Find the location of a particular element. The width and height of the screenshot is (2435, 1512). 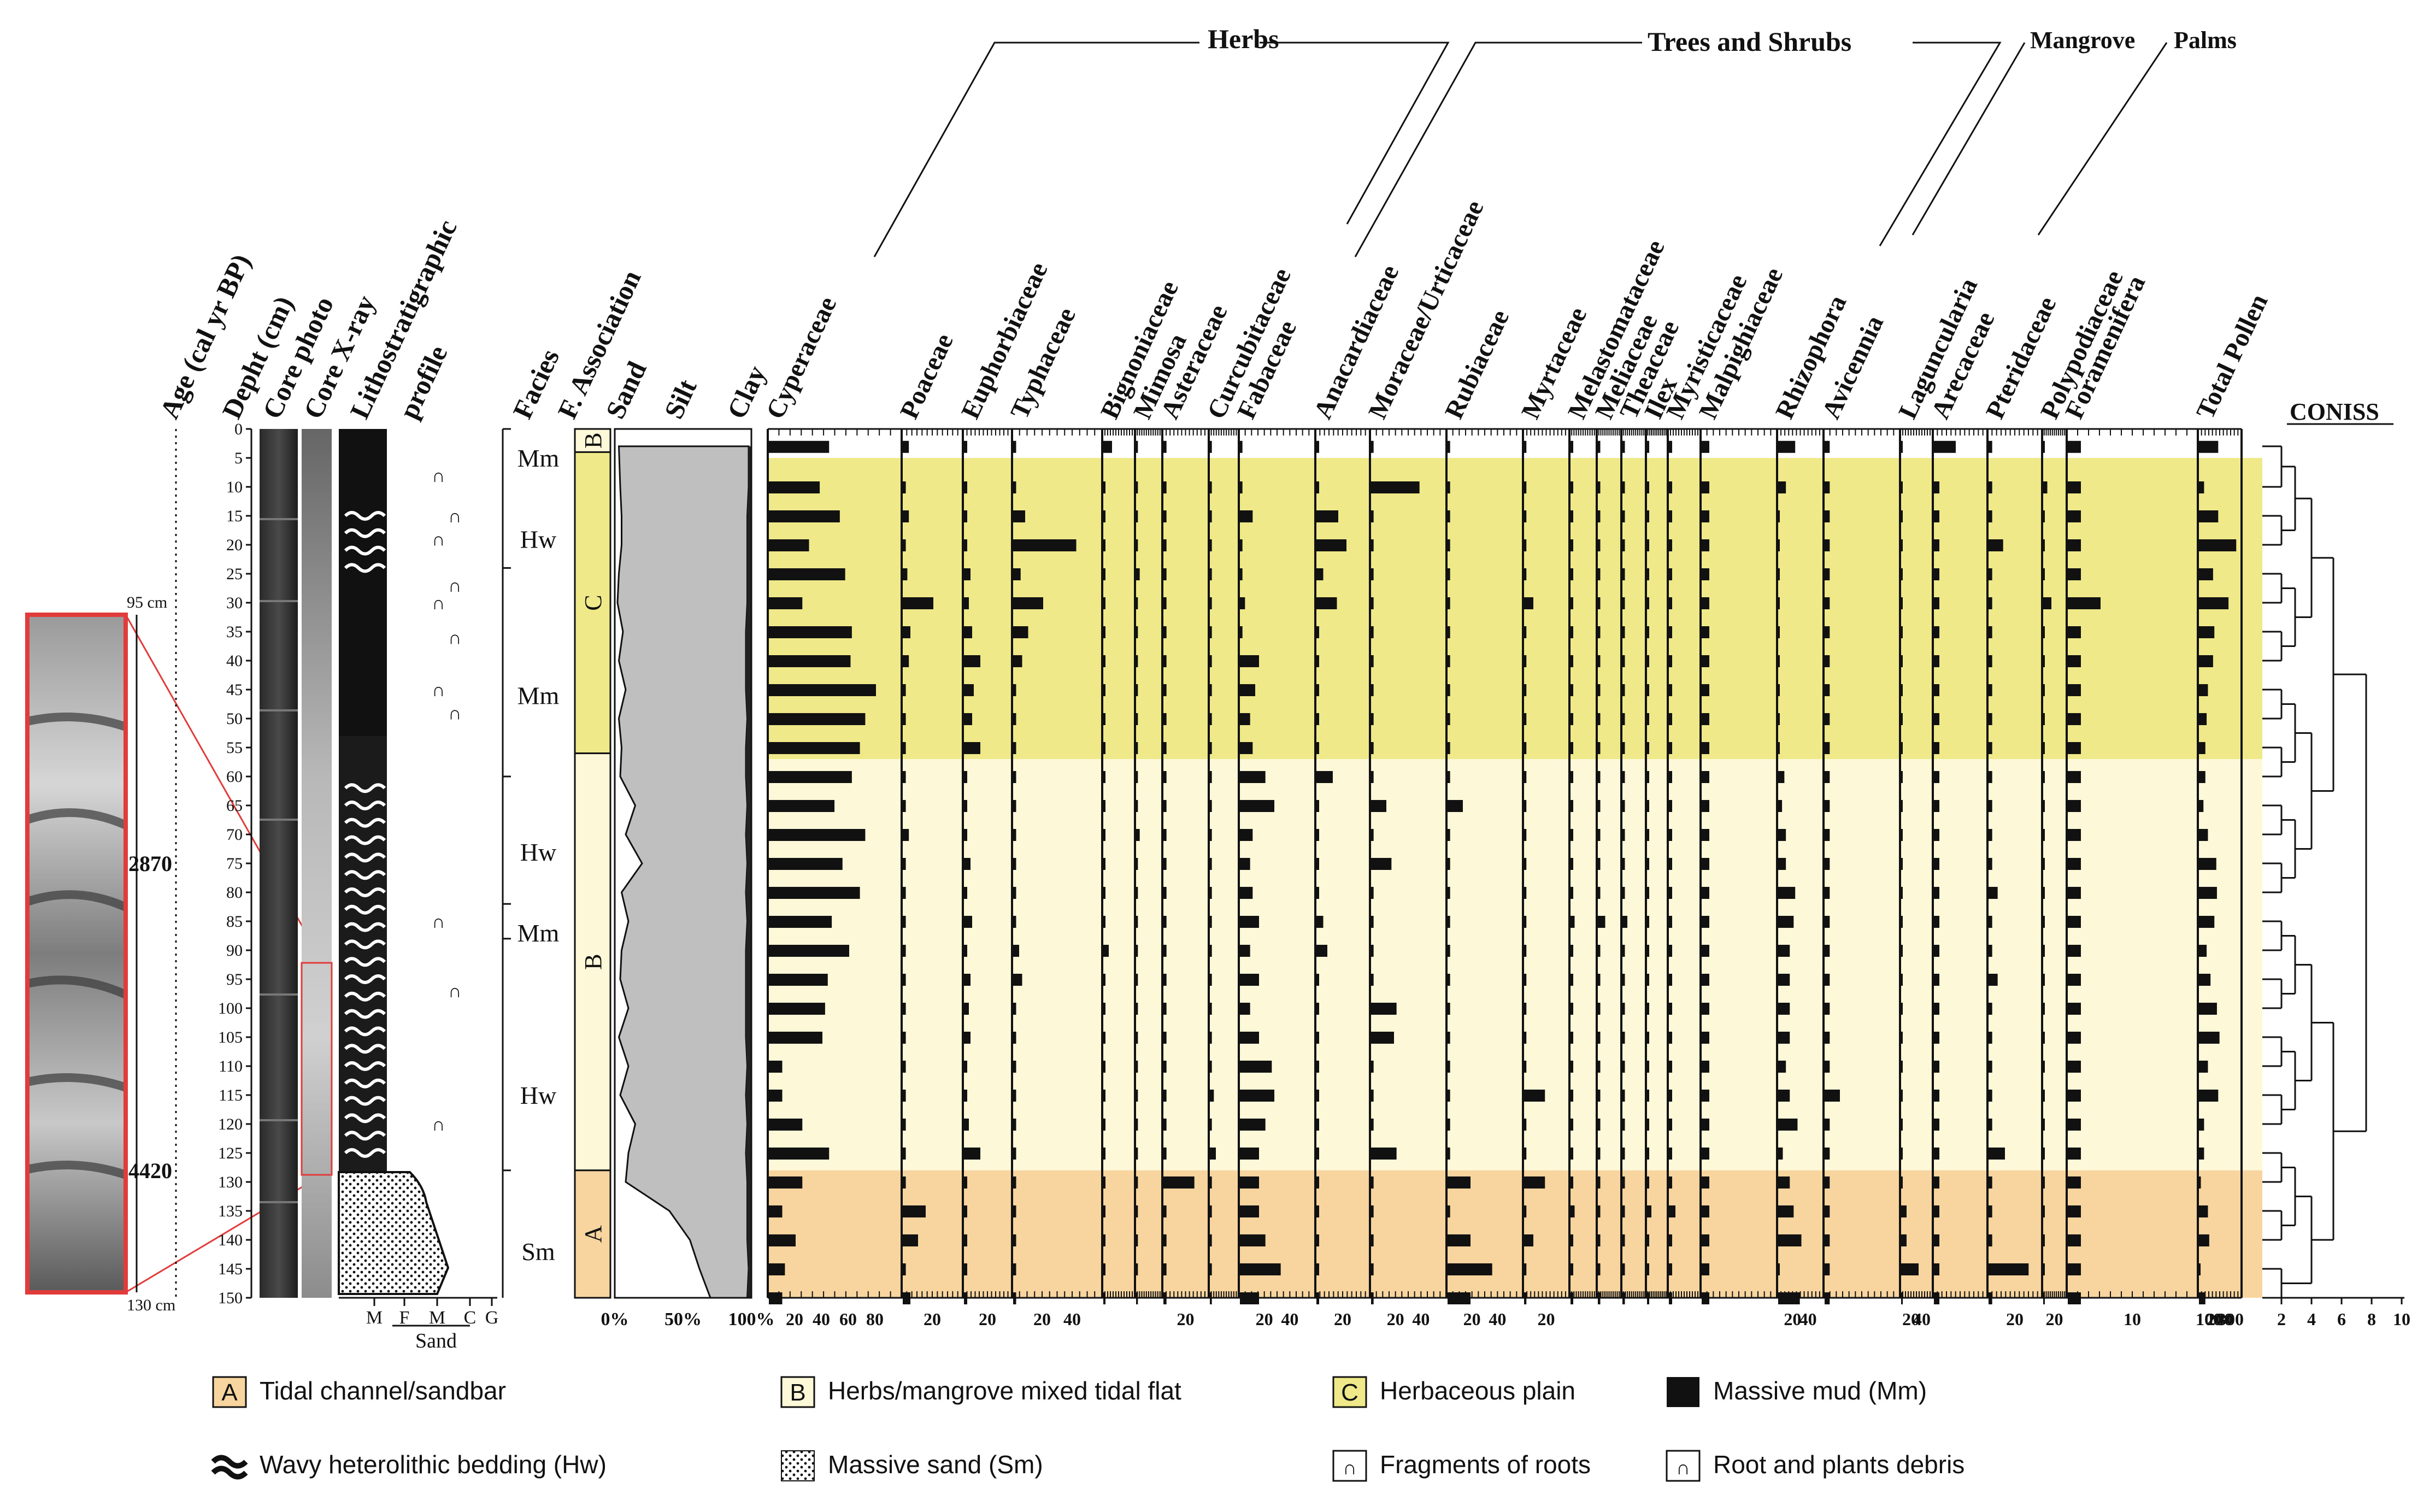

wavy-bed is located at coordinates (365, 1118).